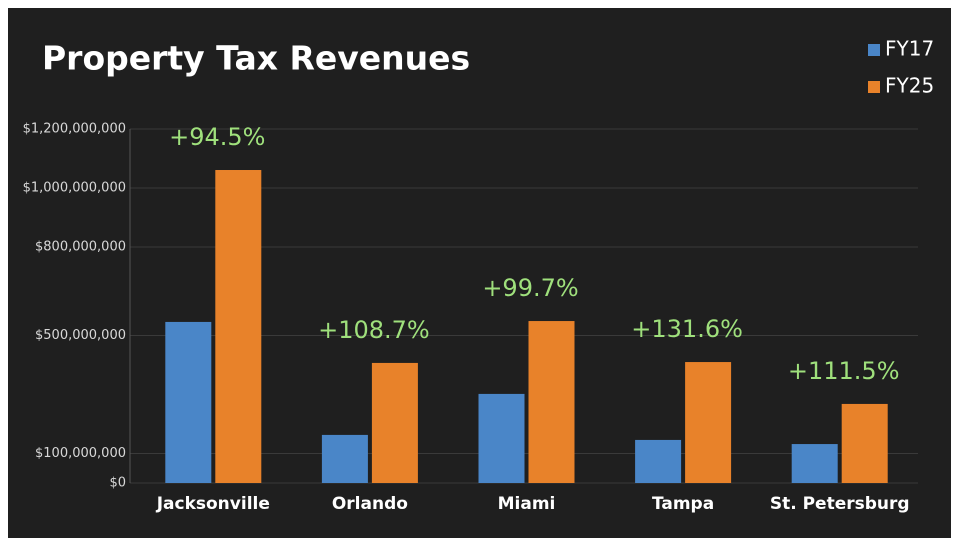 This screenshot has height=546, width=959. I want to click on annotation: +131.6%, so click(687, 329).